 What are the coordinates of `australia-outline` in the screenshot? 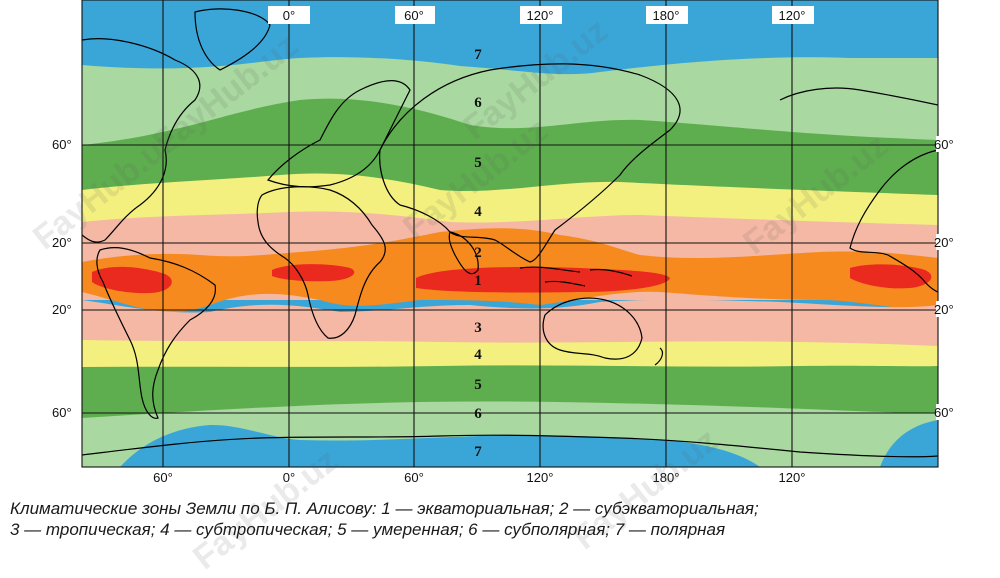 It's located at (592, 328).